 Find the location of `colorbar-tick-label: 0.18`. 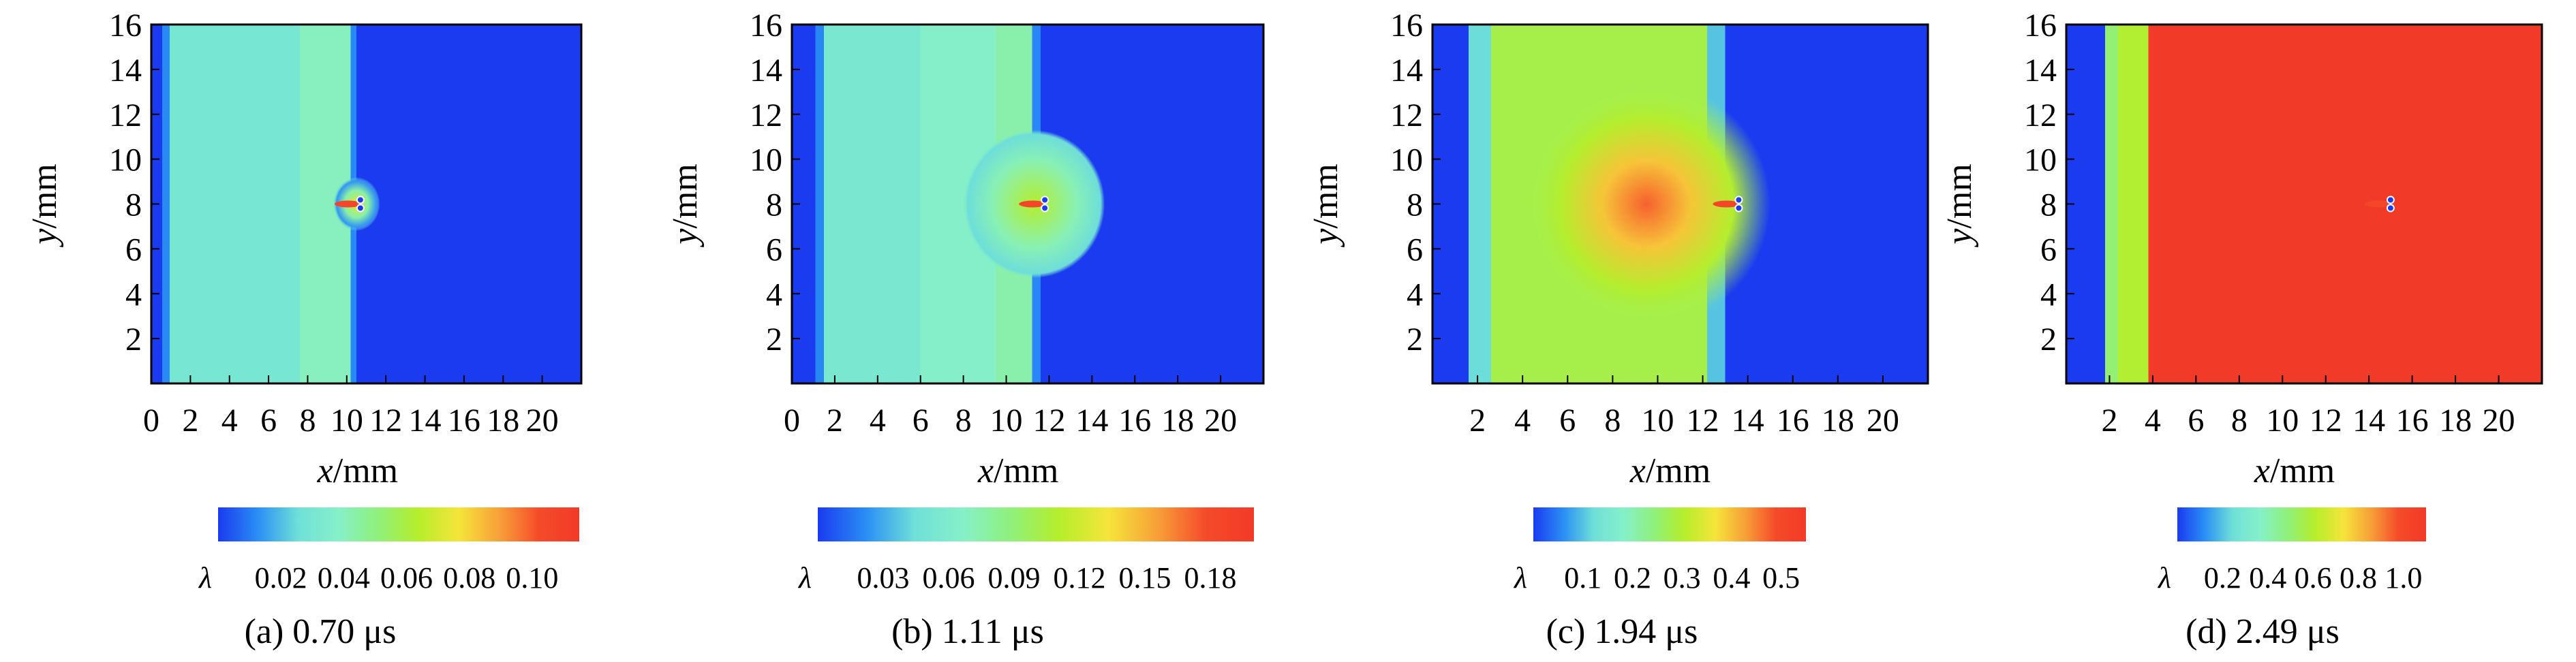

colorbar-tick-label: 0.18 is located at coordinates (1210, 578).